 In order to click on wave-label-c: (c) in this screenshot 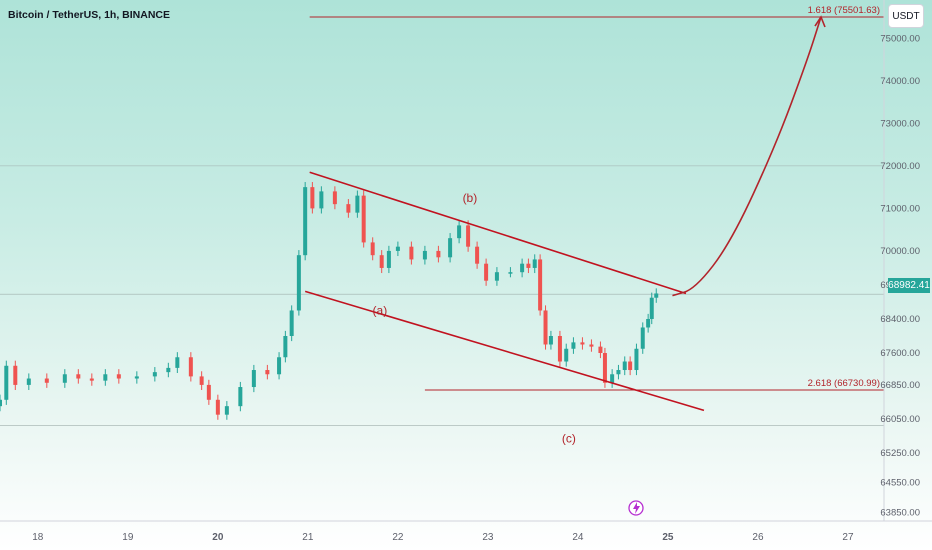, I will do `click(569, 438)`.